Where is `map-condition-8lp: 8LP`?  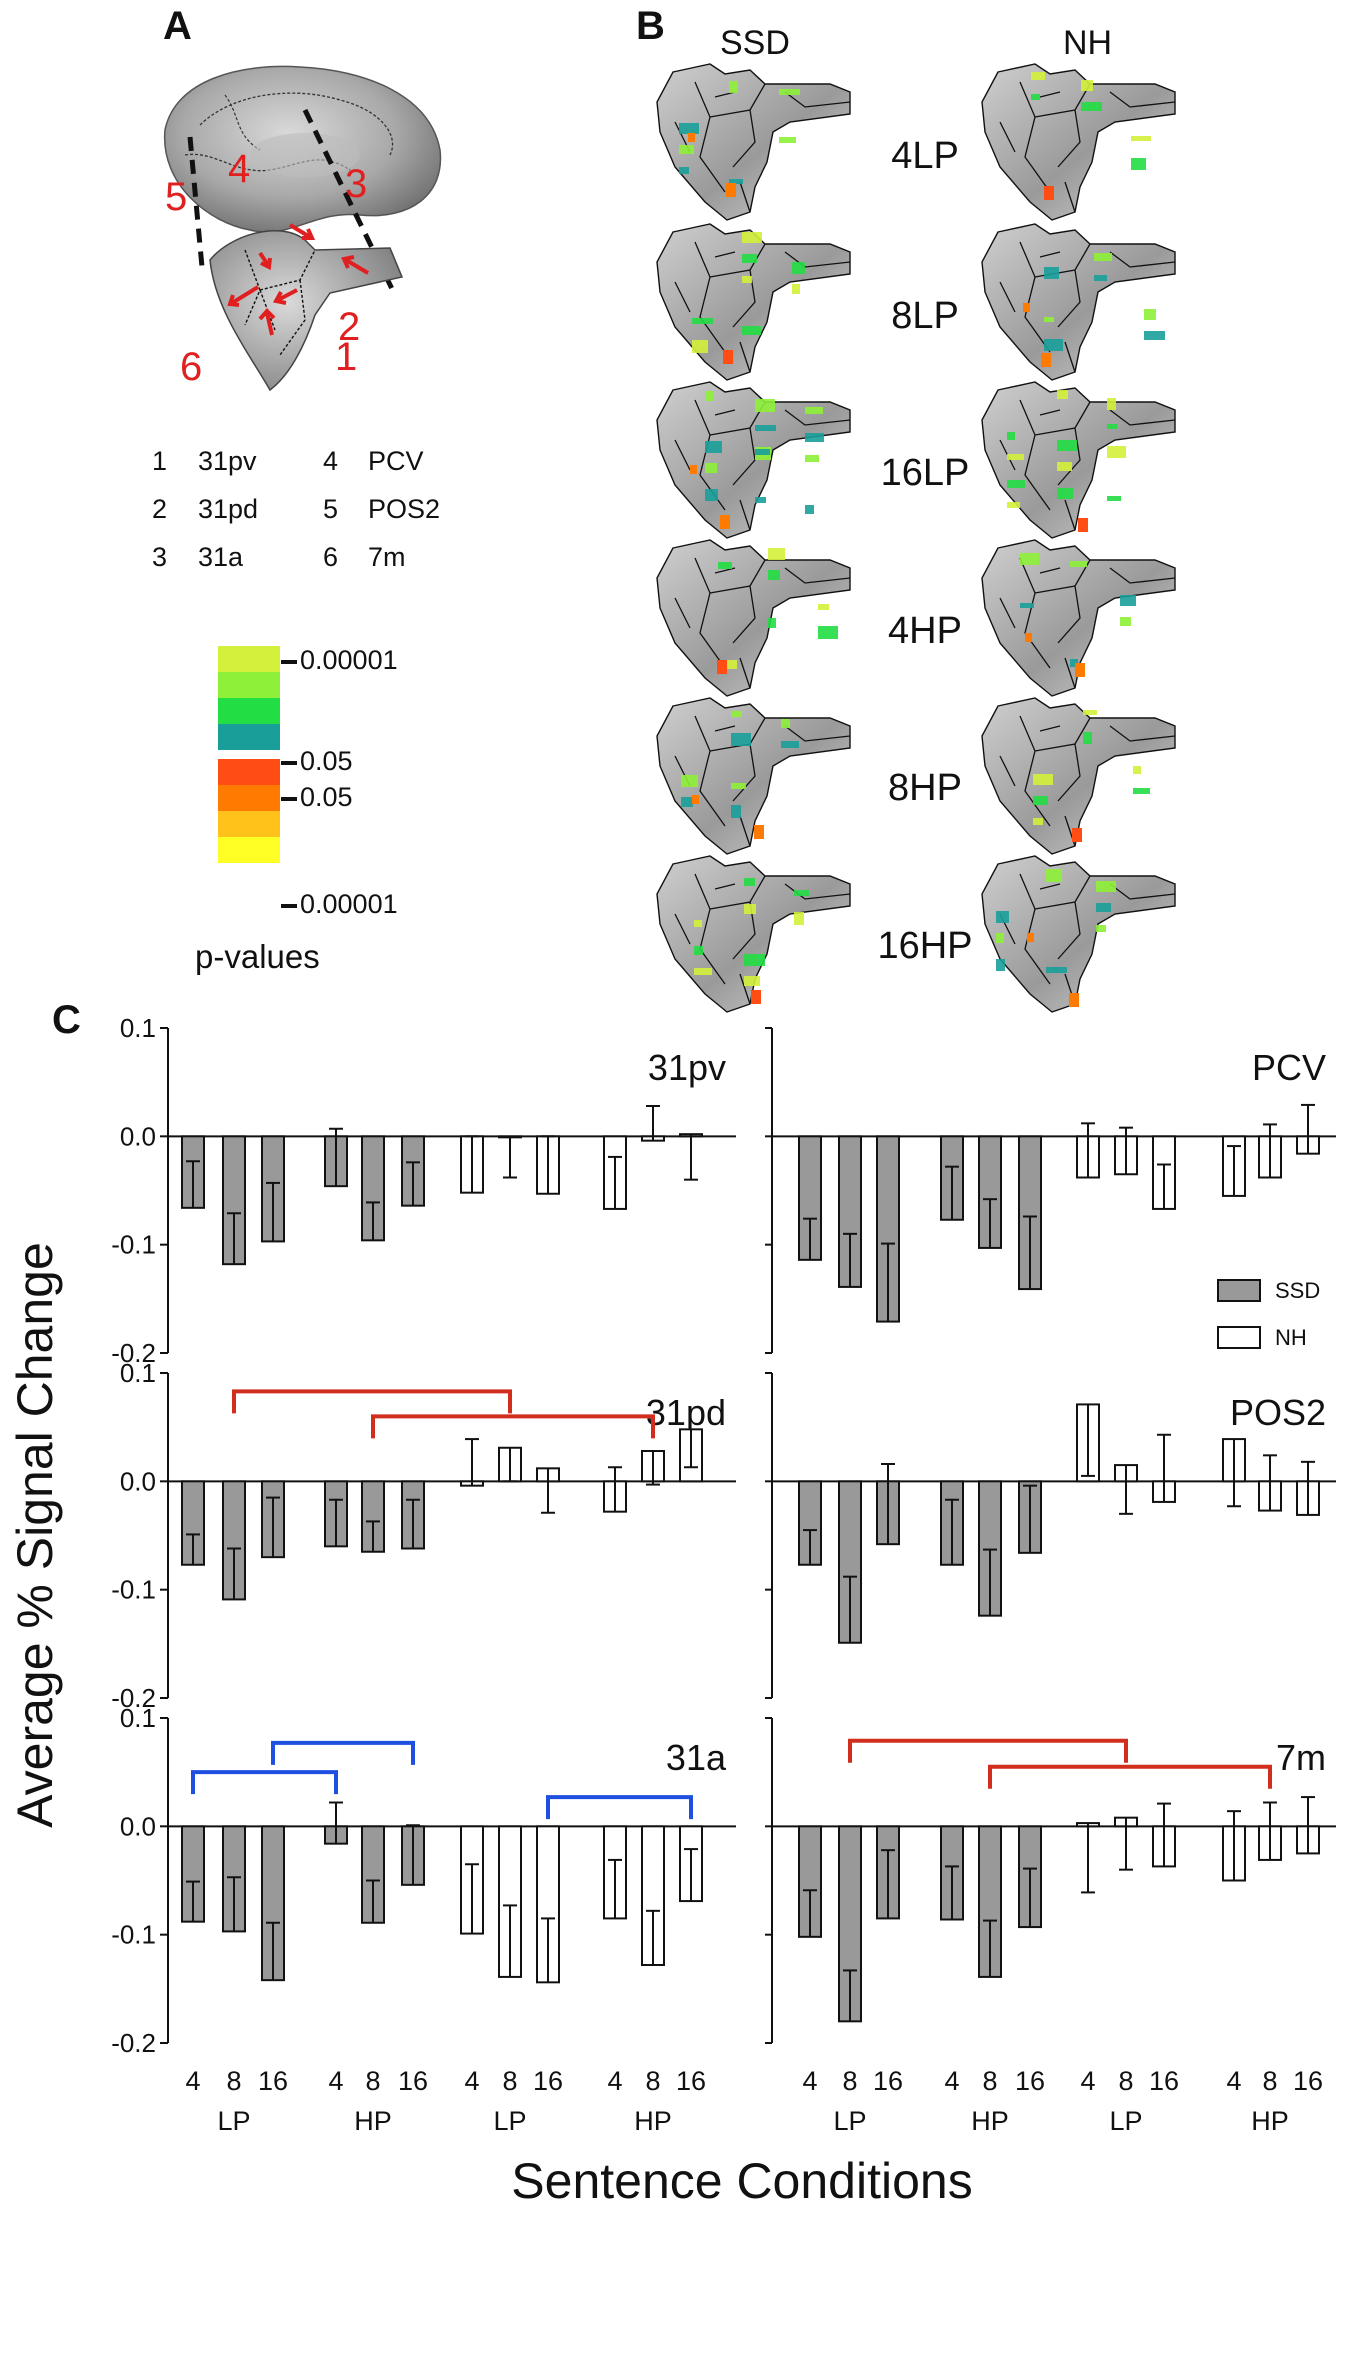
map-condition-8lp: 8LP is located at coordinates (925, 316).